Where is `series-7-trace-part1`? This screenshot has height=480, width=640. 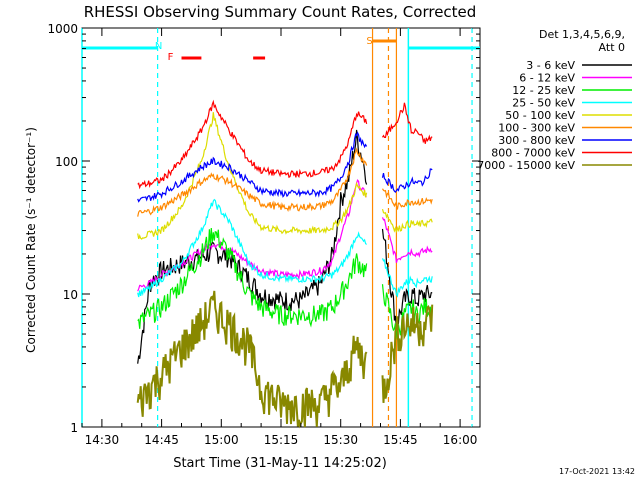
series-7-trace-part1 is located at coordinates (407, 123).